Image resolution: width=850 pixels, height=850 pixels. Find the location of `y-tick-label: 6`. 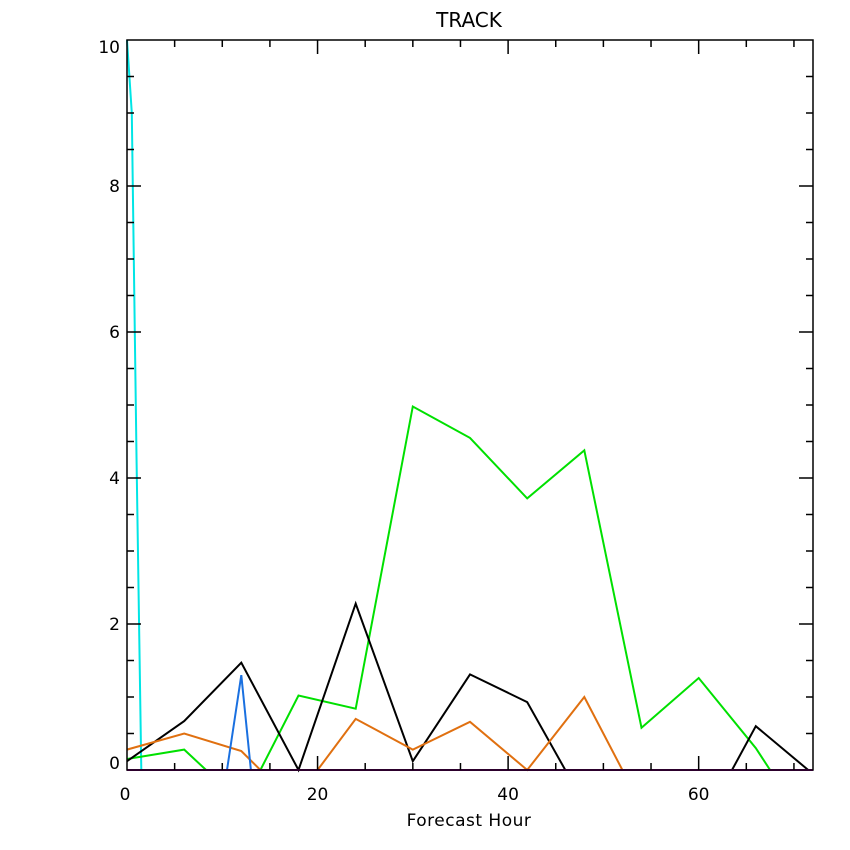

y-tick-label: 6 is located at coordinates (114, 333).